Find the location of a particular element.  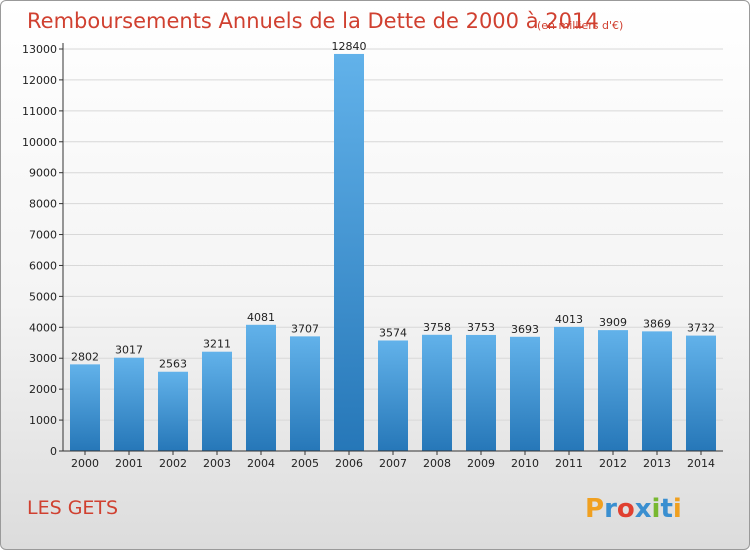

bar-2014 is located at coordinates (701, 393).